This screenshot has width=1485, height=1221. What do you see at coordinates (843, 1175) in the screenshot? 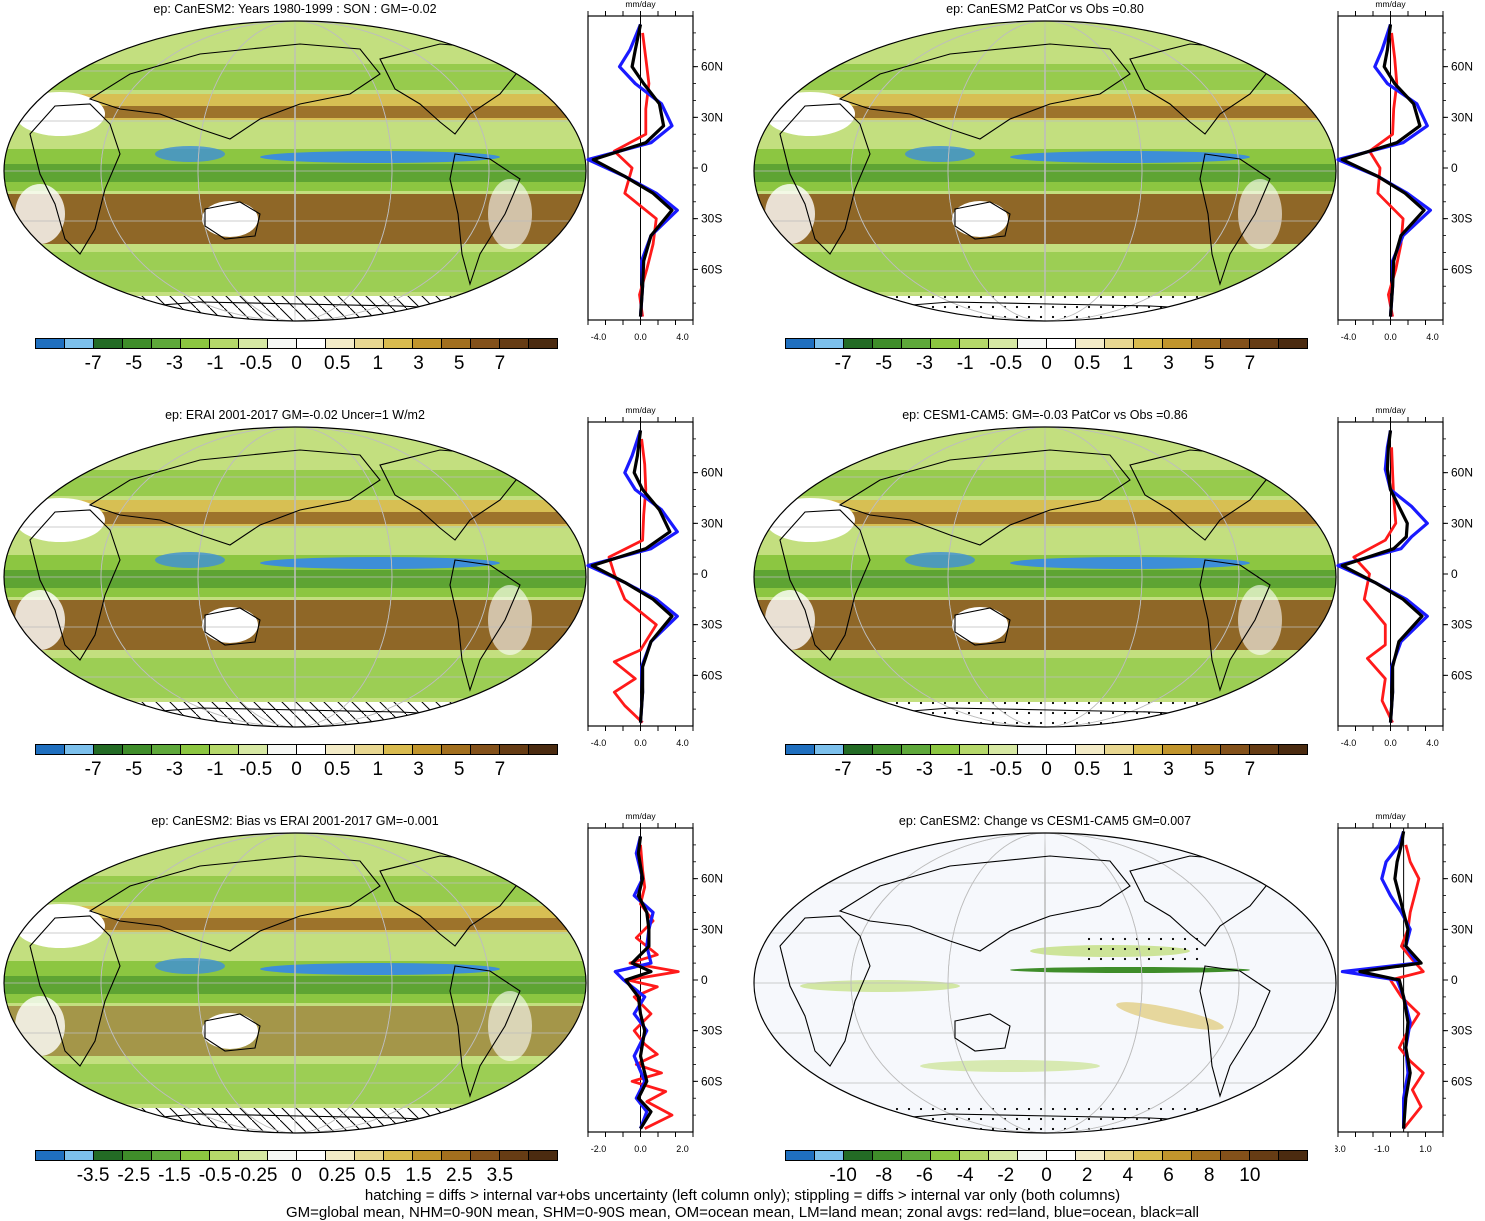
I see `colorbar-tick-label: -10` at bounding box center [843, 1175].